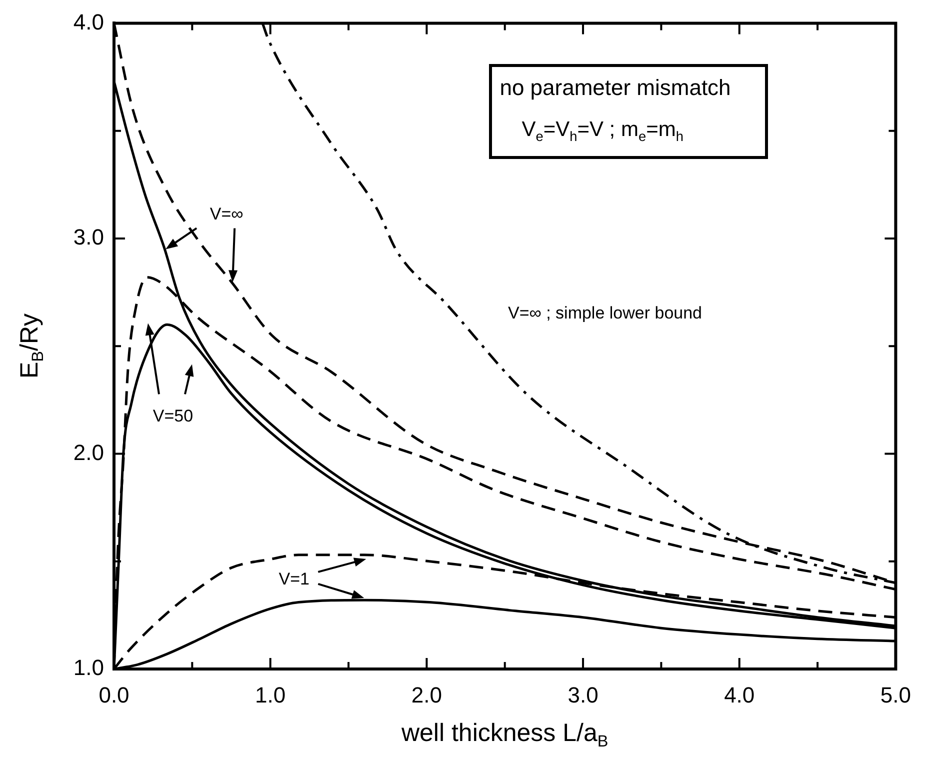 This screenshot has width=925, height=757. Describe the element at coordinates (739, 695) in the screenshot. I see `x-tick-label: 4.0` at that location.